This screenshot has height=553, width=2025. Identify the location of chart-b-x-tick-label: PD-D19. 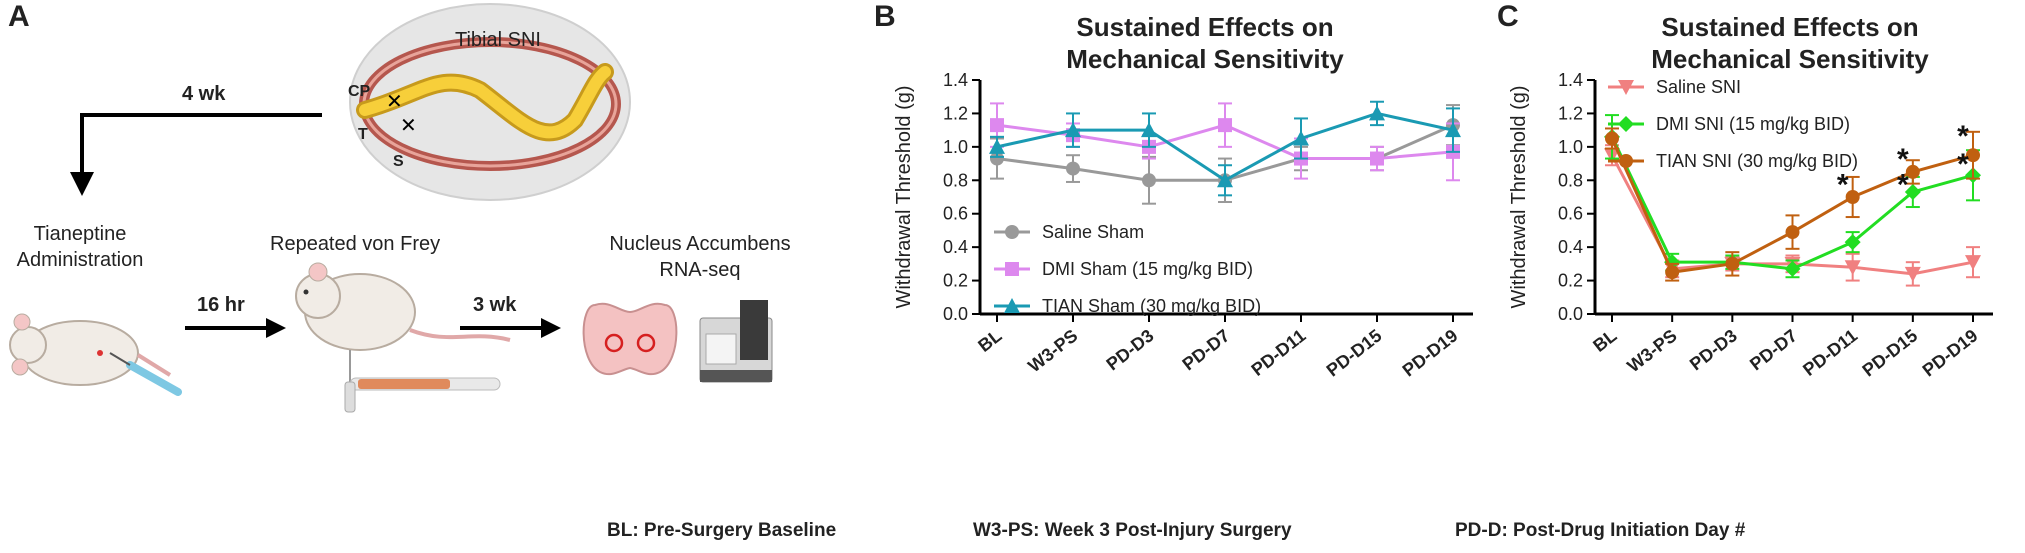
(1430, 352).